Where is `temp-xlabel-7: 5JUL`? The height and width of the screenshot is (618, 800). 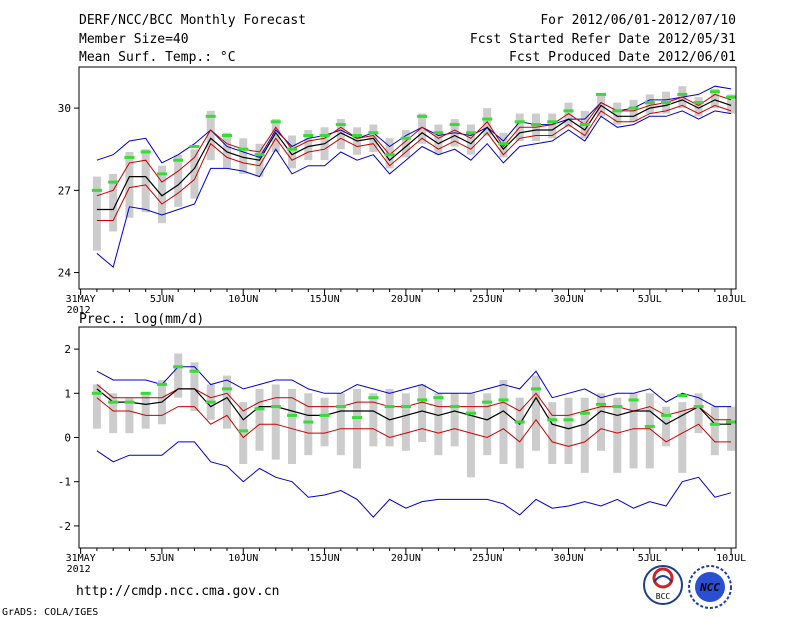 temp-xlabel-7: 5JUL is located at coordinates (650, 299).